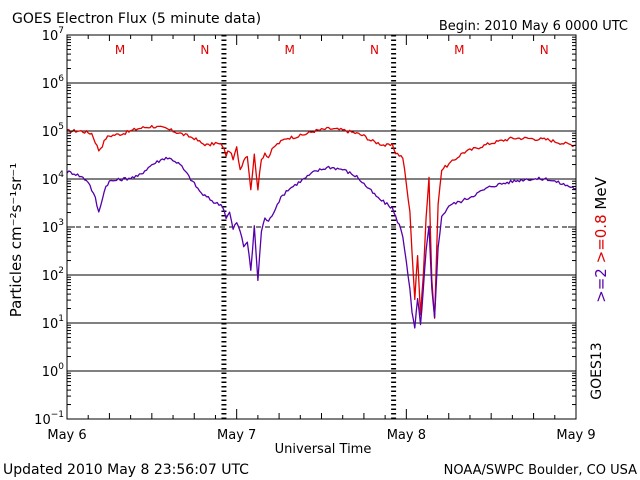 Image resolution: width=640 pixels, height=480 pixels. What do you see at coordinates (575, 435) in the screenshot?
I see `x-tick-label: May 9` at bounding box center [575, 435].